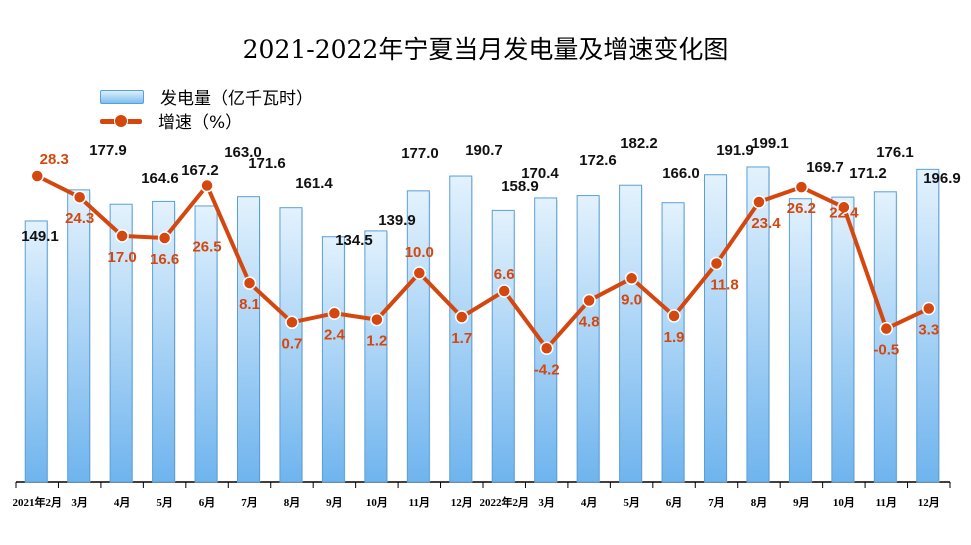  Describe the element at coordinates (928, 330) in the screenshot. I see `growth-value-label: 3.3` at that location.